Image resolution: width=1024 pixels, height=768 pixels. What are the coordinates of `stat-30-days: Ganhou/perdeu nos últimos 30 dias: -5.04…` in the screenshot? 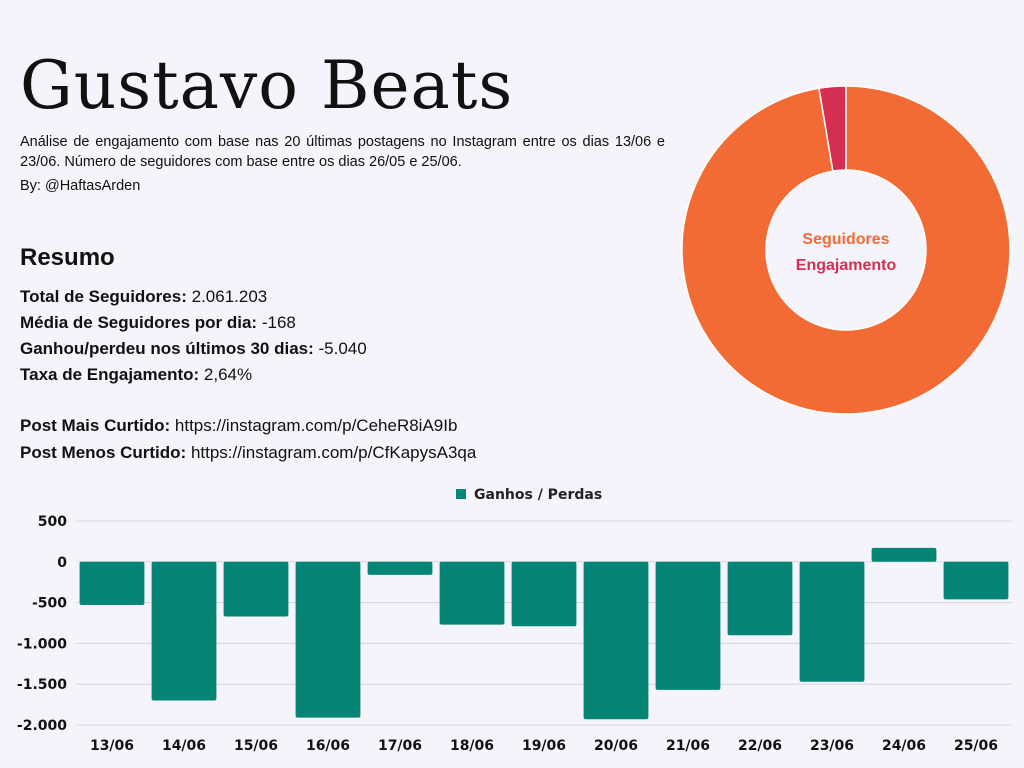 It's located at (193, 349).